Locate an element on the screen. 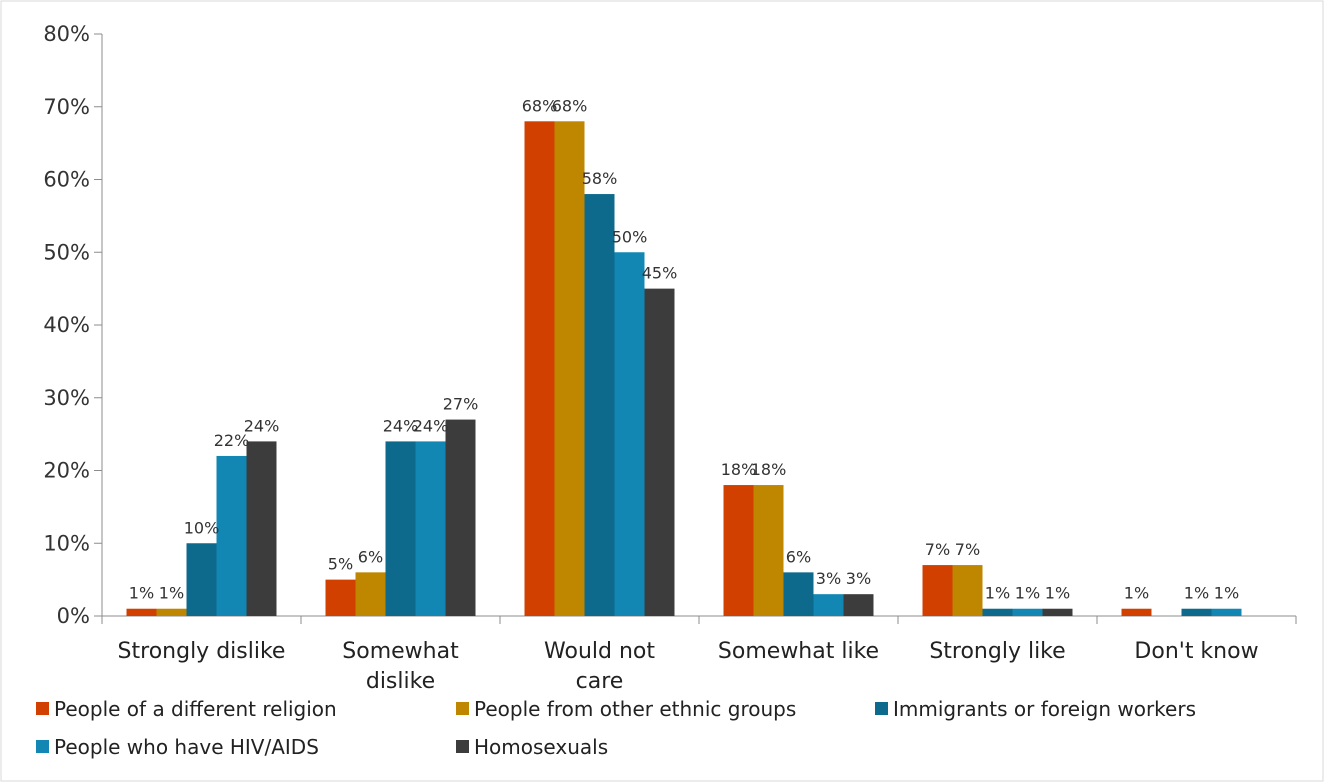 This screenshot has width=1324, height=782. data-label: 10% is located at coordinates (202, 527).